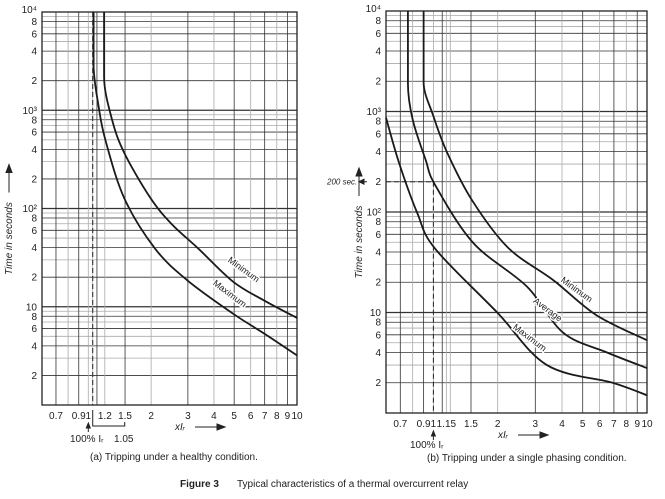  Describe the element at coordinates (151, 416) in the screenshot. I see `x-tick-label: 2` at that location.